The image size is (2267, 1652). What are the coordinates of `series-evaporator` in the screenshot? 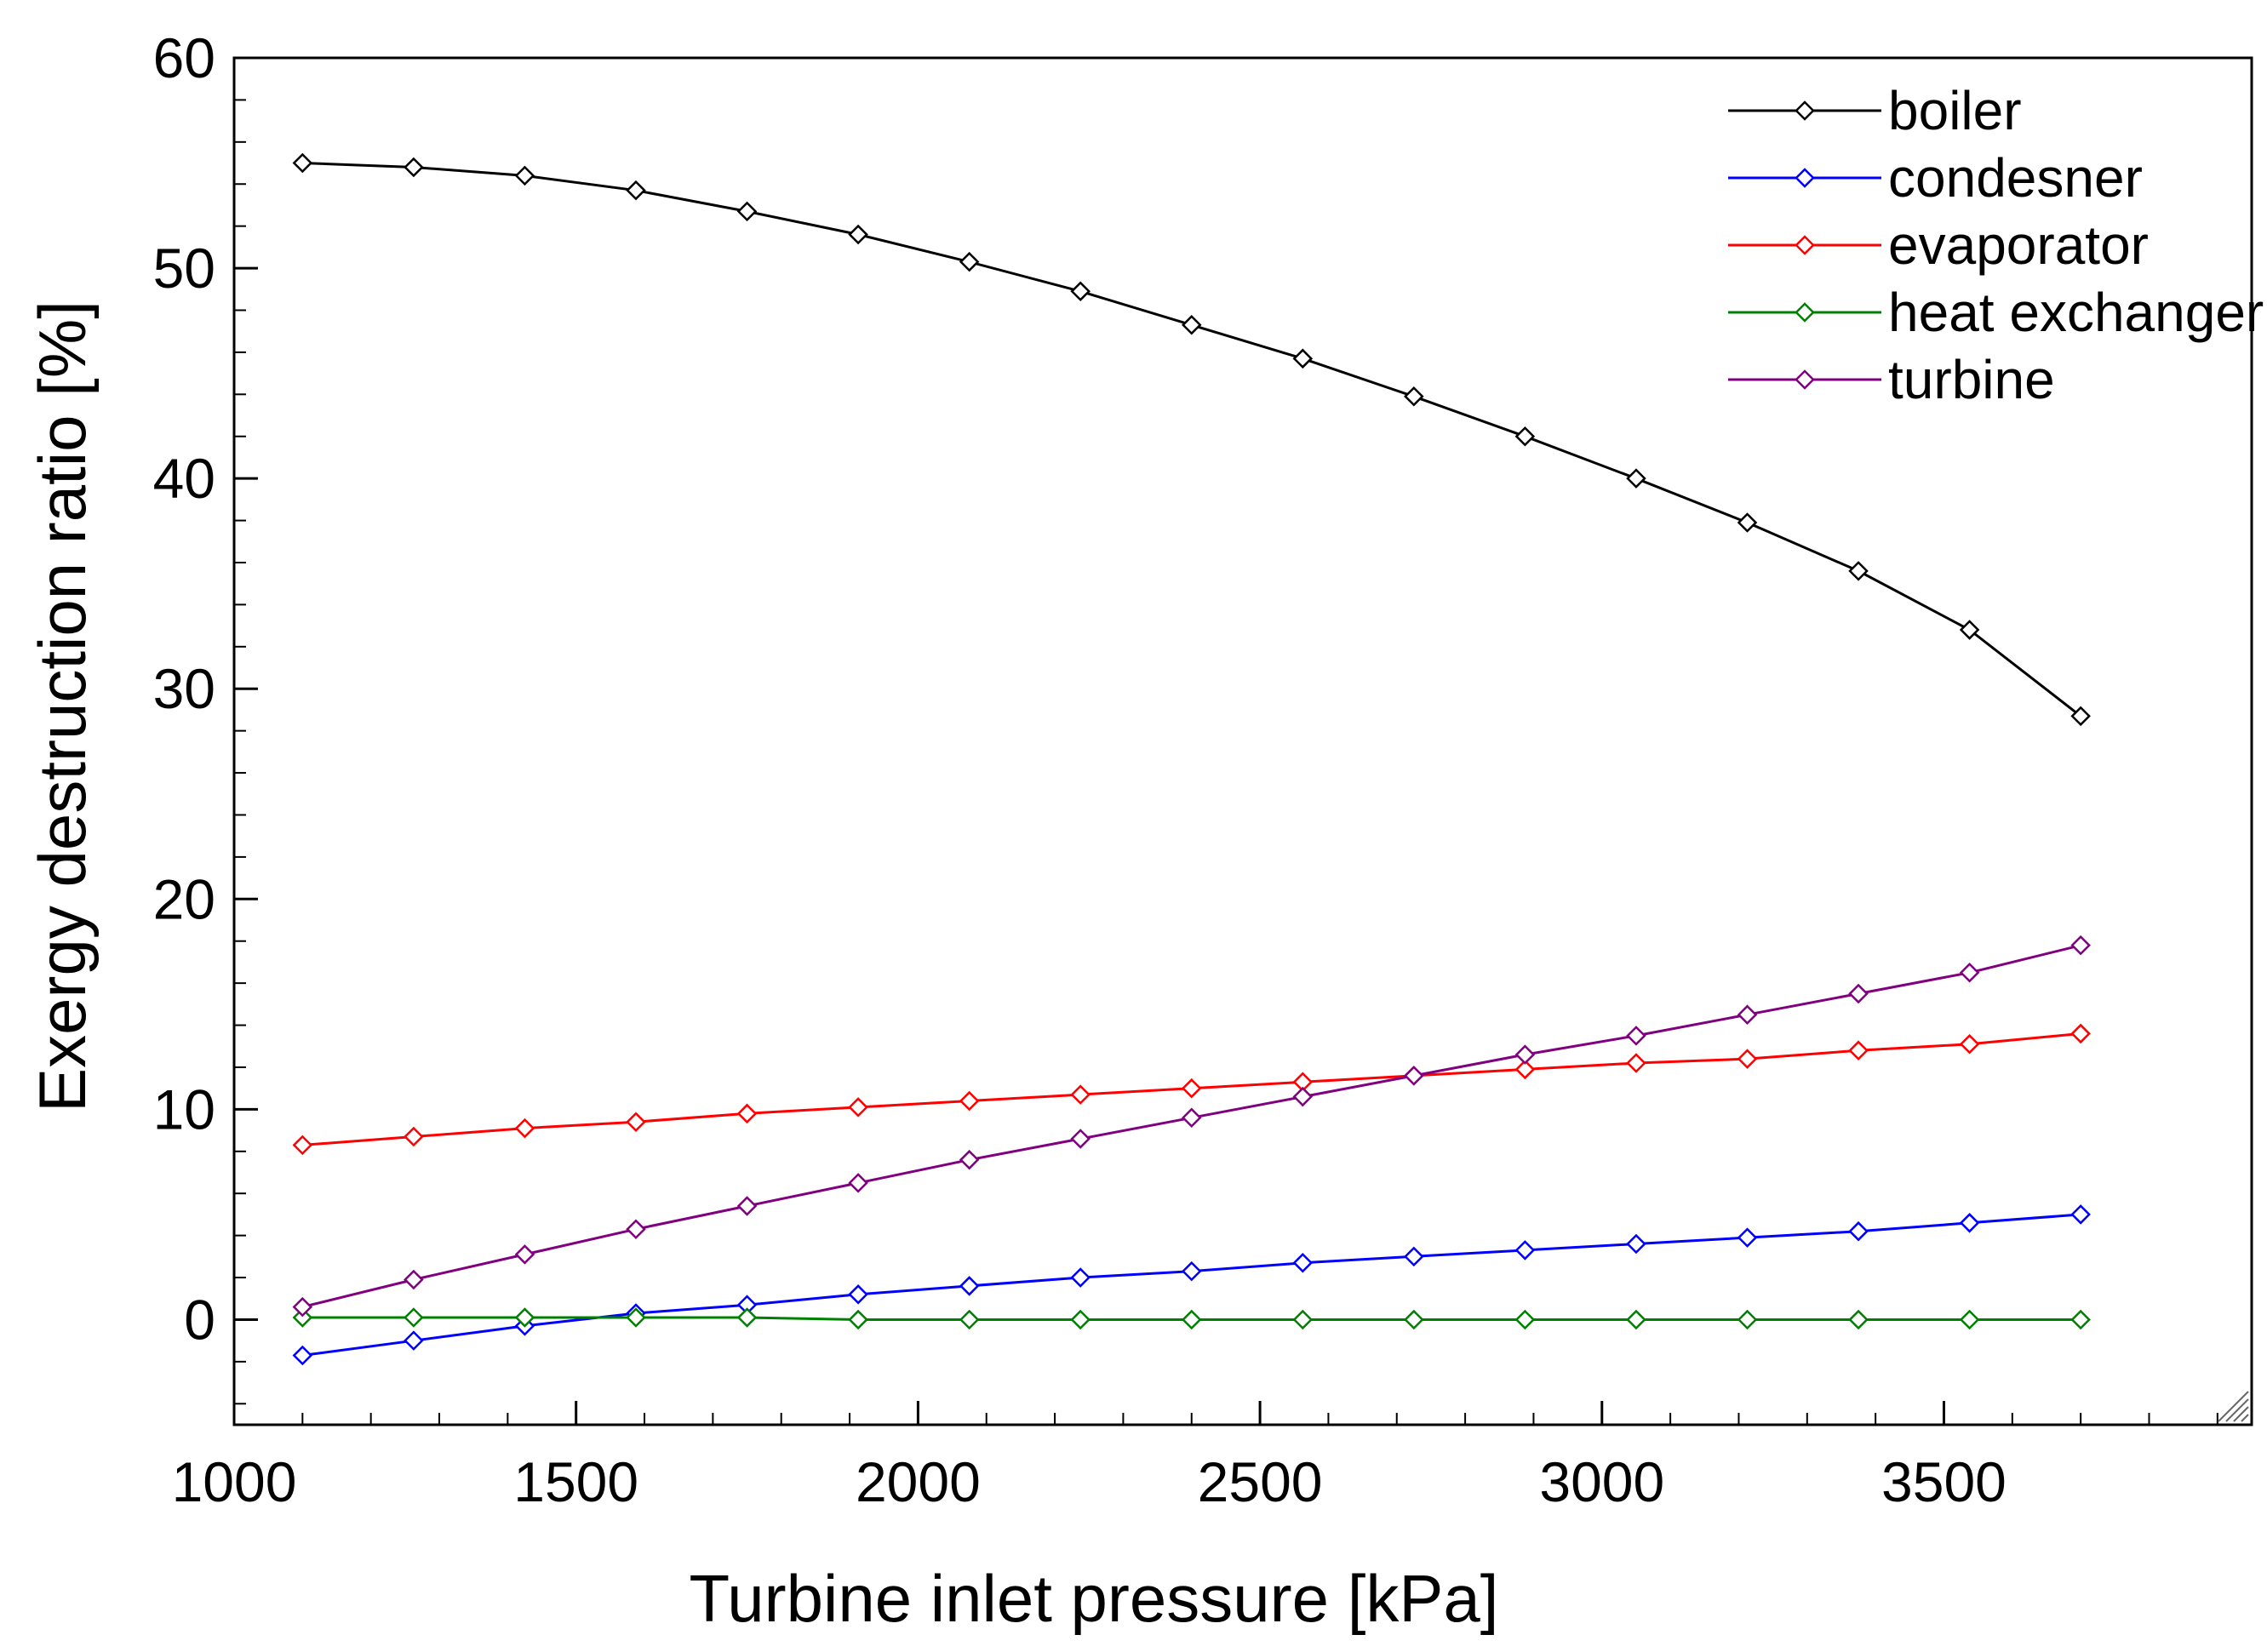 It's located at (1191, 1090).